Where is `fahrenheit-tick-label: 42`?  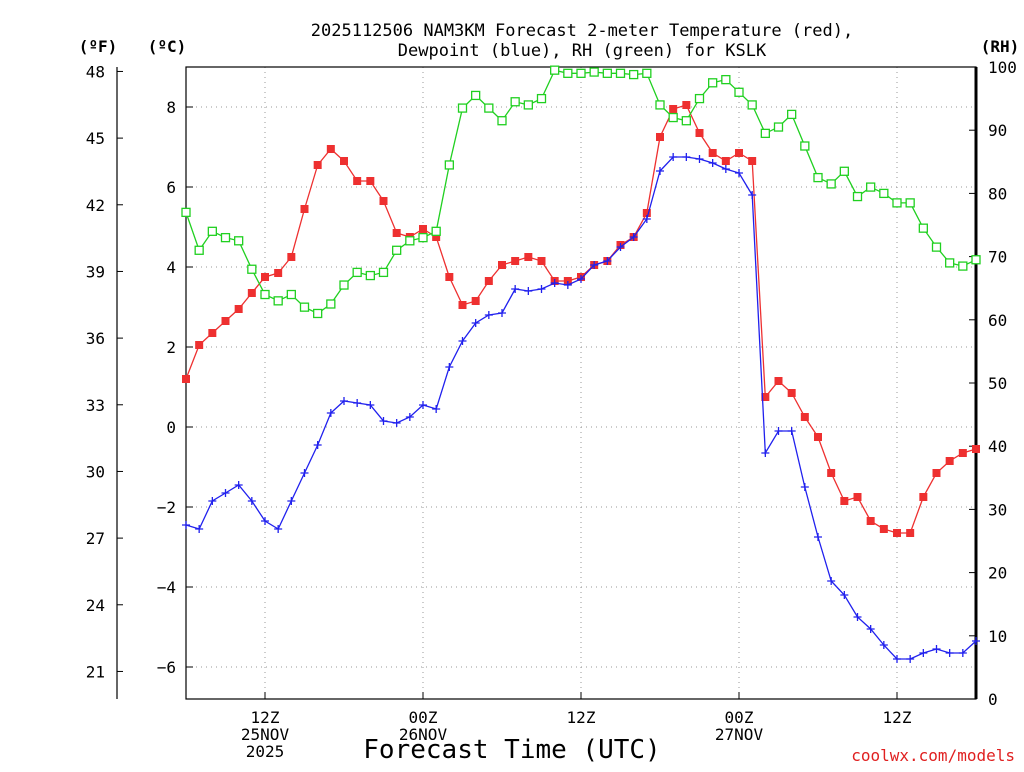 fahrenheit-tick-label: 42 is located at coordinates (95, 205).